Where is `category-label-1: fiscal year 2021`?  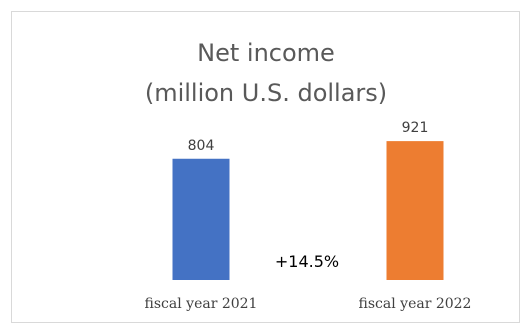 category-label-1: fiscal year 2021 is located at coordinates (201, 304).